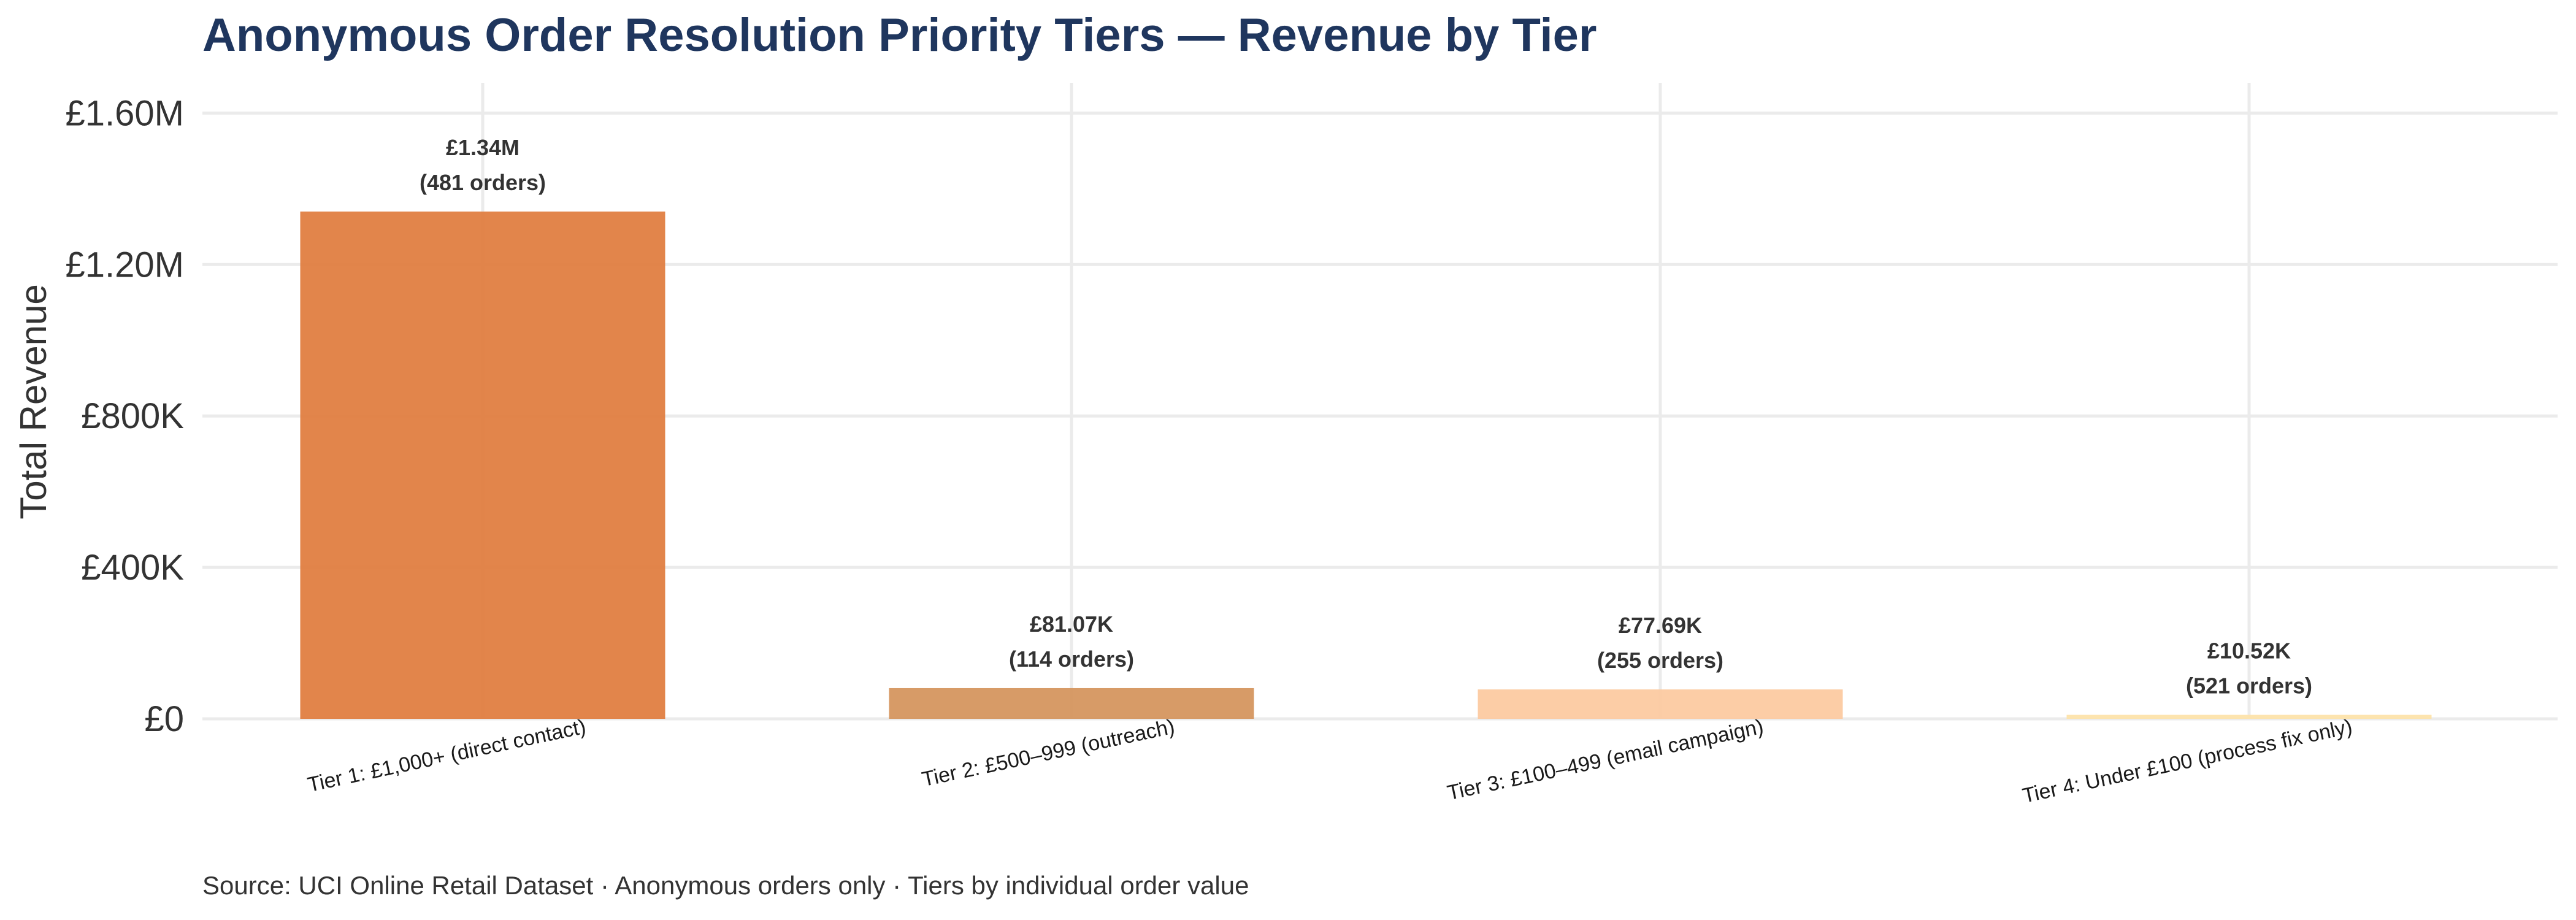  I want to click on y-tick-label: £1.20M, so click(125, 265).